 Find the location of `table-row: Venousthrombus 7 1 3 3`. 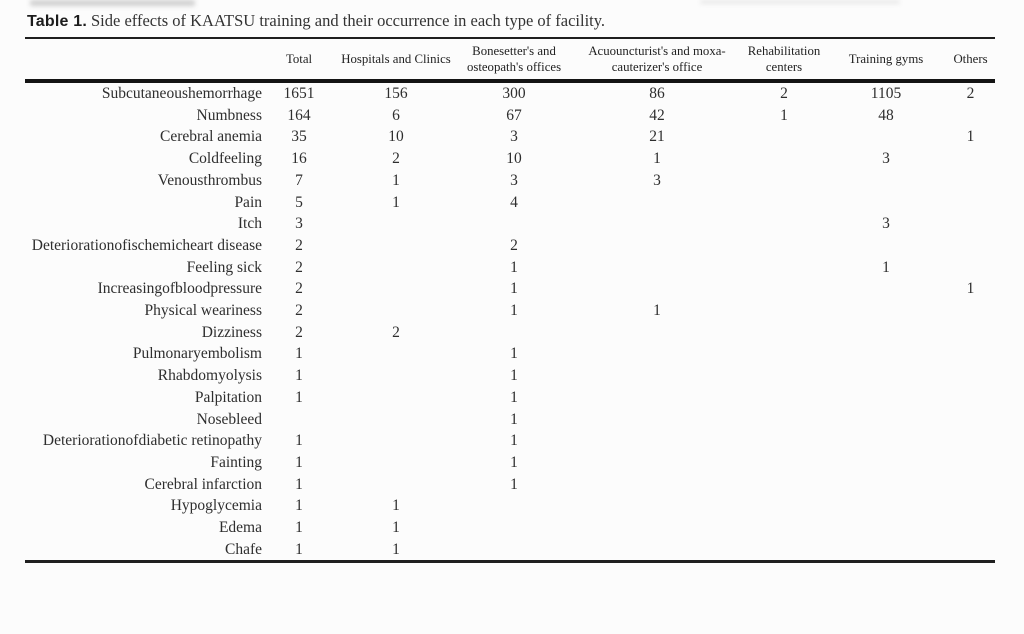

table-row: Venousthrombus 7 1 3 3 is located at coordinates (510, 181).